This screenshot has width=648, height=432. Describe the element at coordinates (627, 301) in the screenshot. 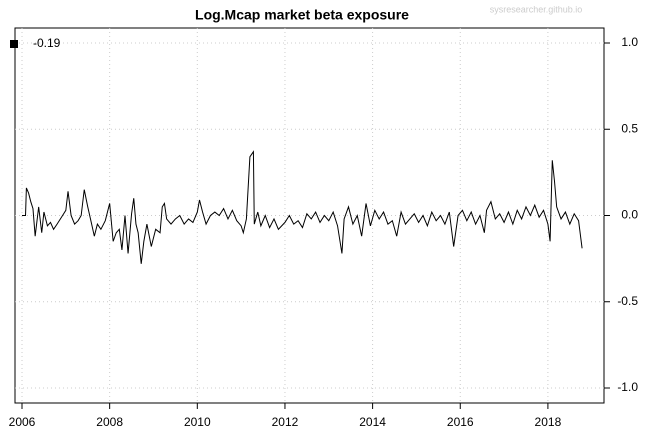

I see `y-tick-label: -0.5` at that location.